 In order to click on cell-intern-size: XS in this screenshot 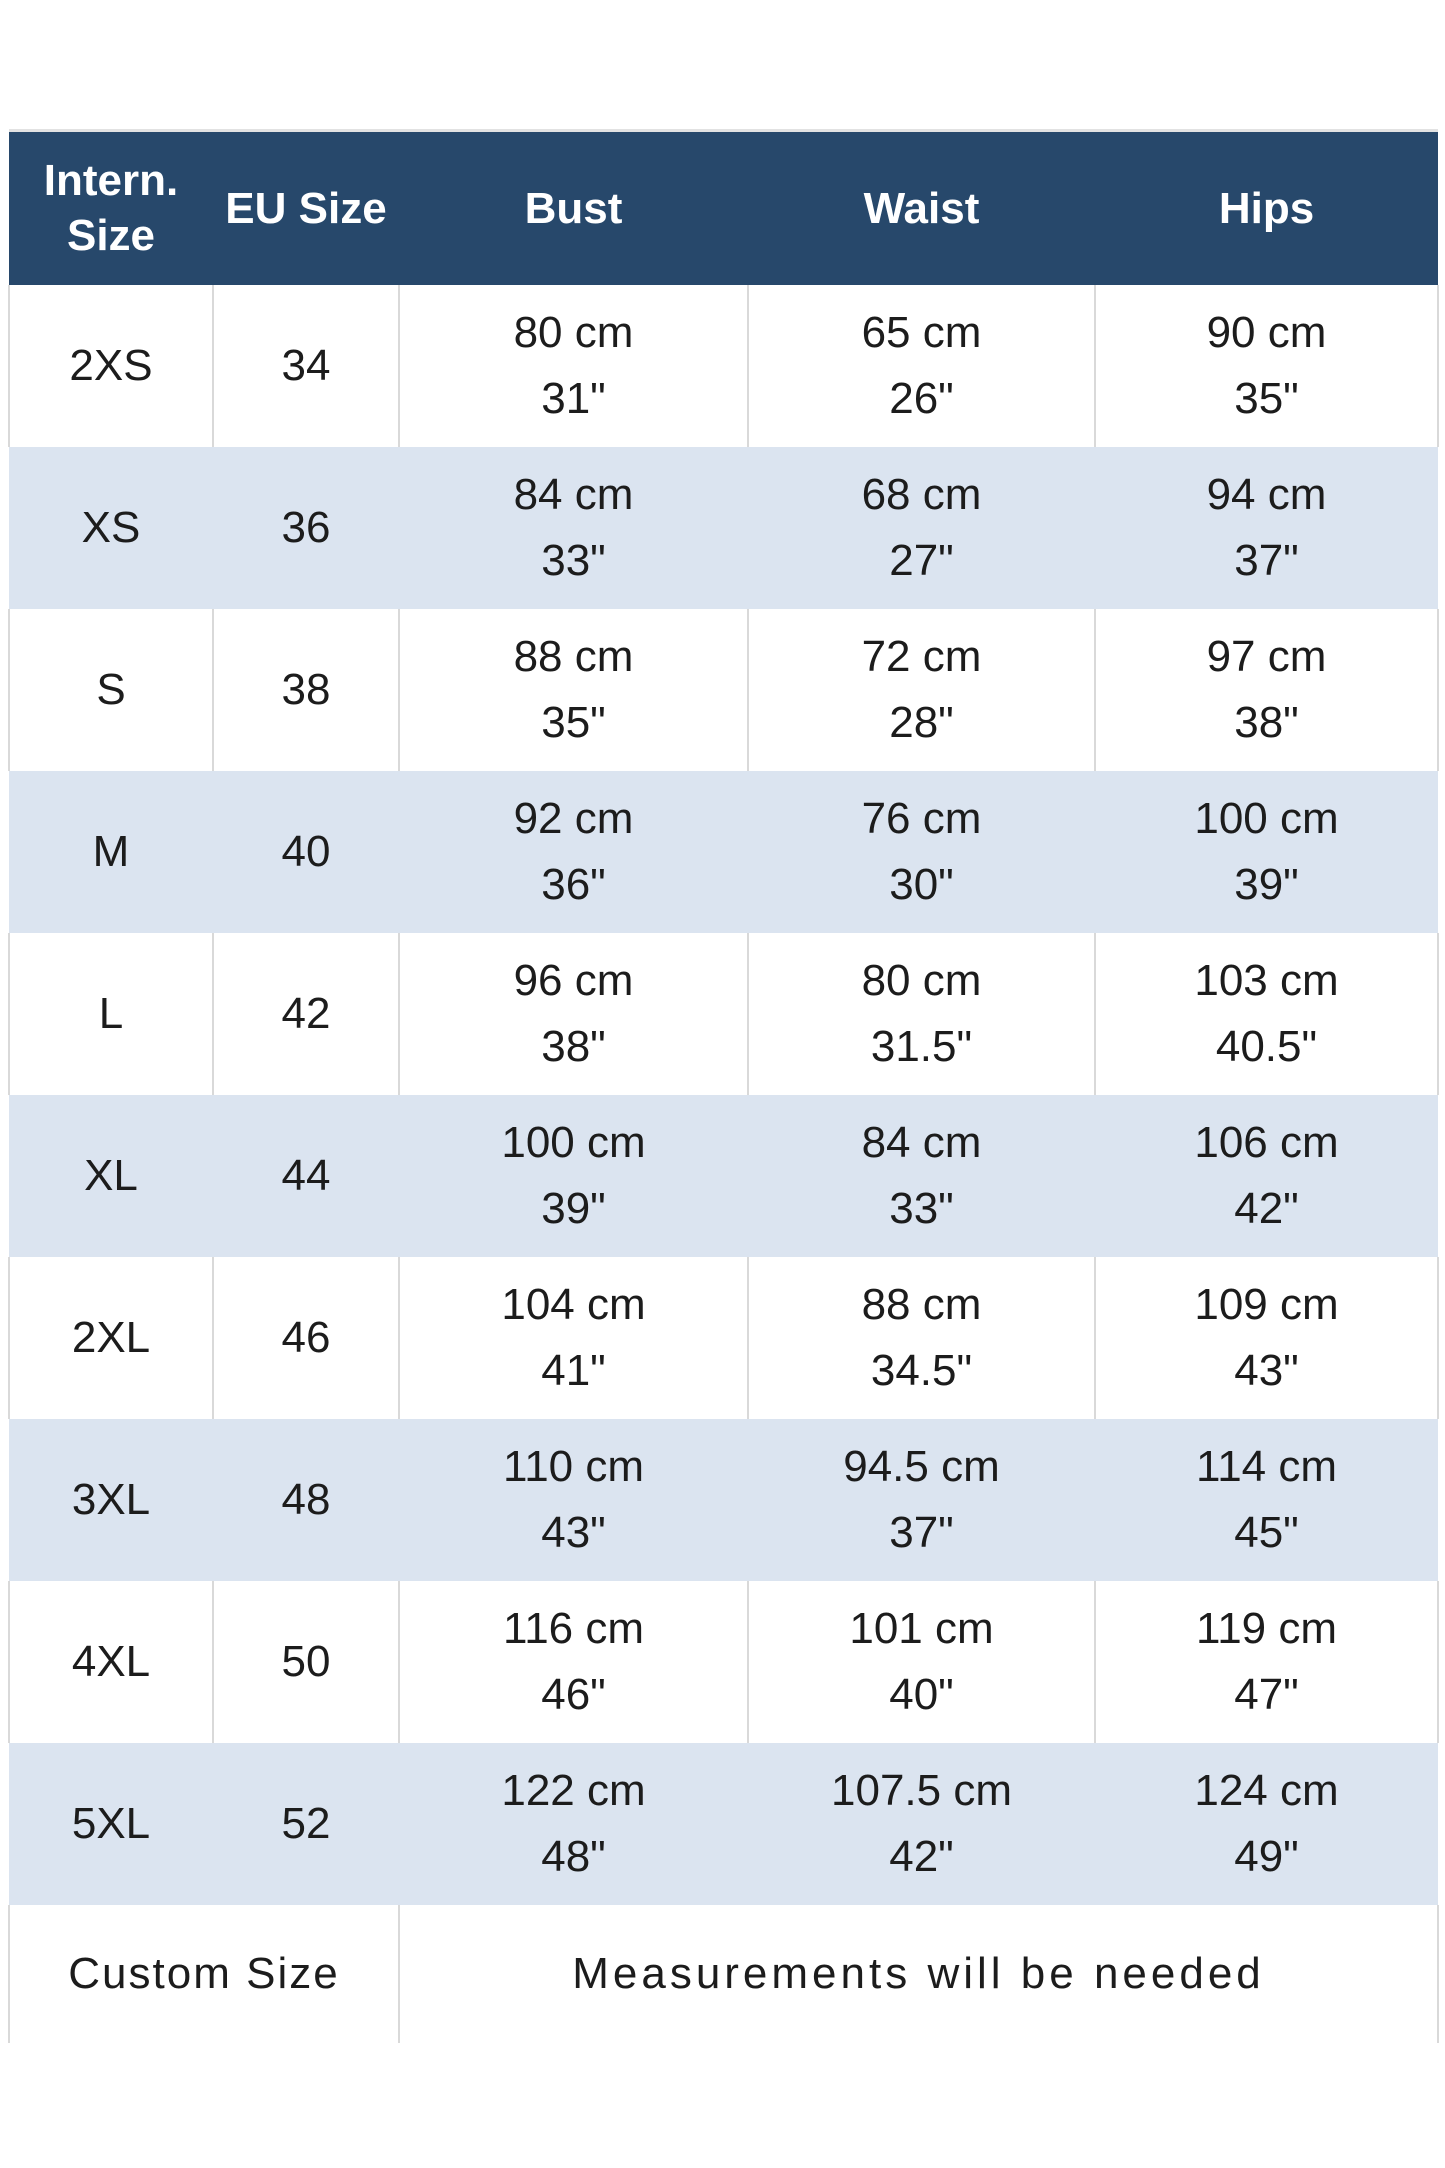, I will do `click(111, 527)`.